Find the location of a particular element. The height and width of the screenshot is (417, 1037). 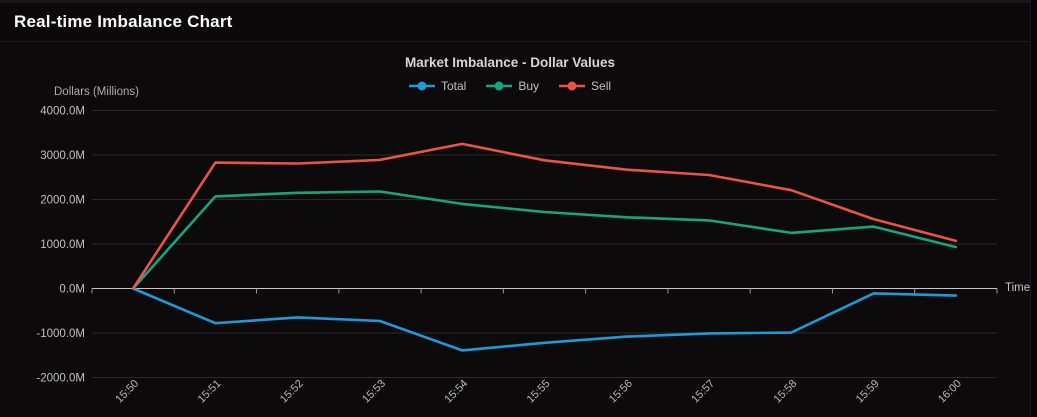

chart-title: Market Imbalance - Dollar Values is located at coordinates (510, 62).